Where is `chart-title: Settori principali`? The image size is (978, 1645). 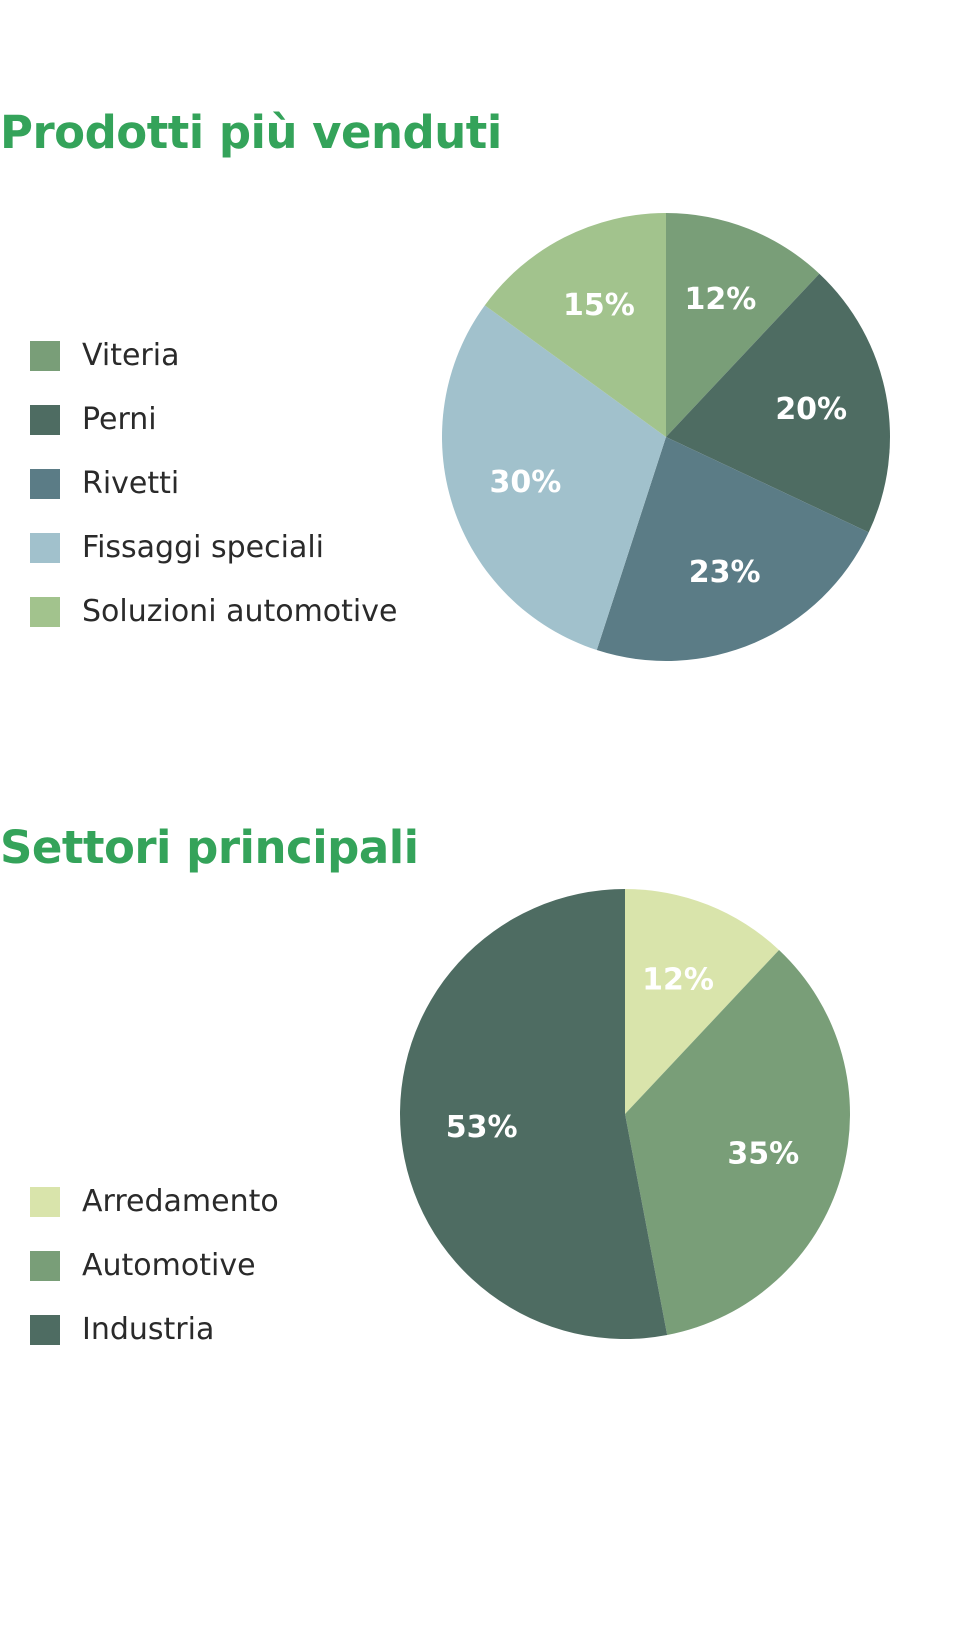 chart-title: Settori principali is located at coordinates (209, 847).